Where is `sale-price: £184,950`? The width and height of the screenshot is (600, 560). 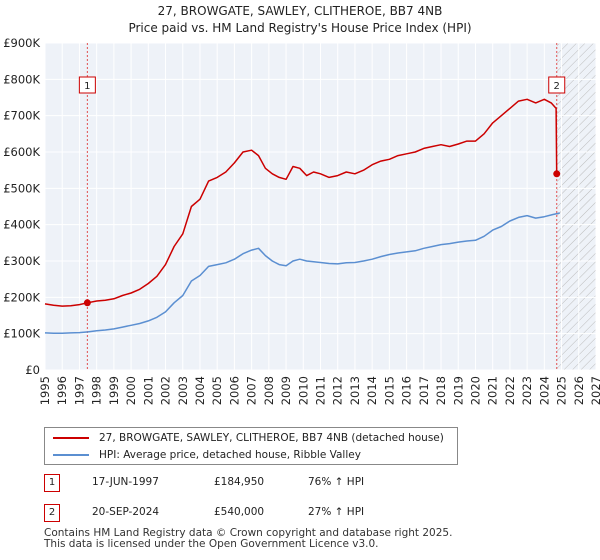 sale-price: £184,950 is located at coordinates (239, 482).